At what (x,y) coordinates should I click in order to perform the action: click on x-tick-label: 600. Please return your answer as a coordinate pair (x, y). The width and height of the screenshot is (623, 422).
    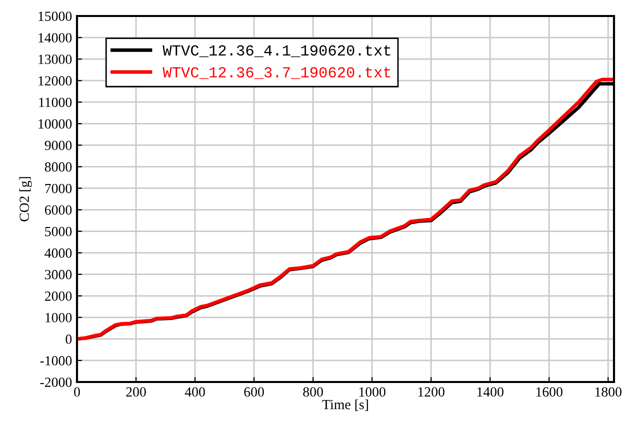
    Looking at the image, I should click on (254, 392).